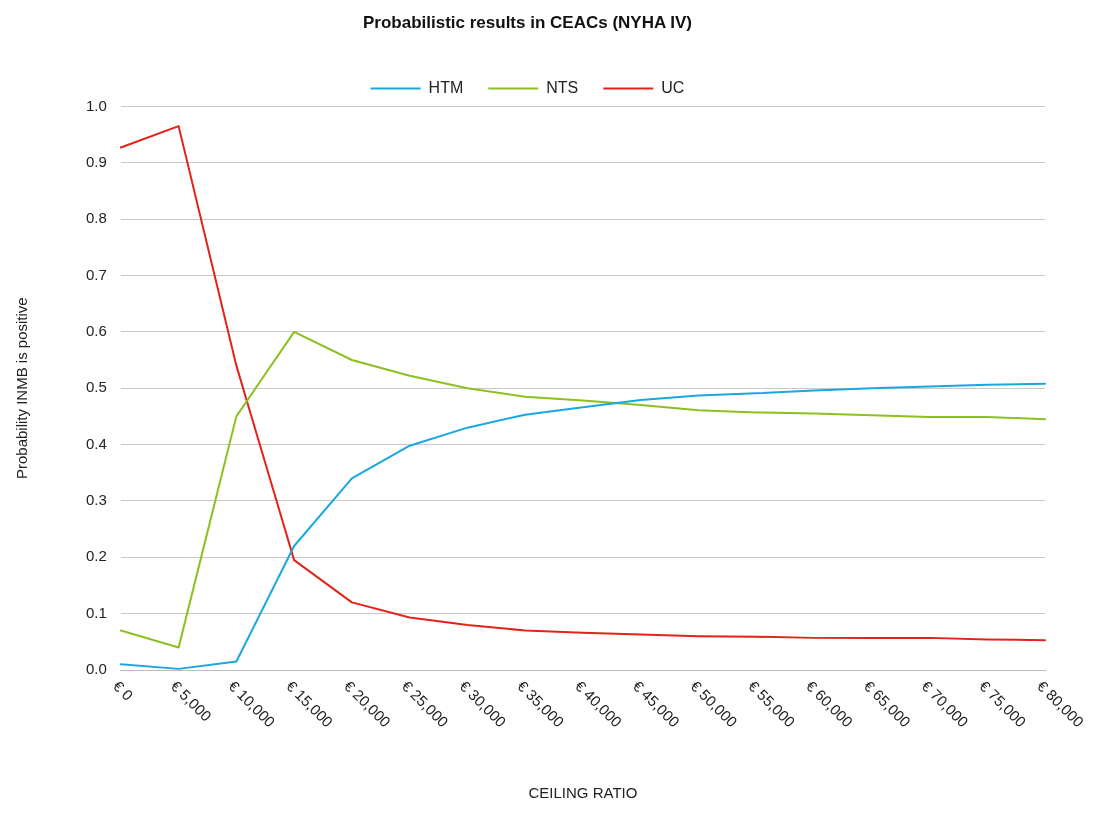 This screenshot has width=1105, height=813. I want to click on y-tick-label: 0.8, so click(96, 218).